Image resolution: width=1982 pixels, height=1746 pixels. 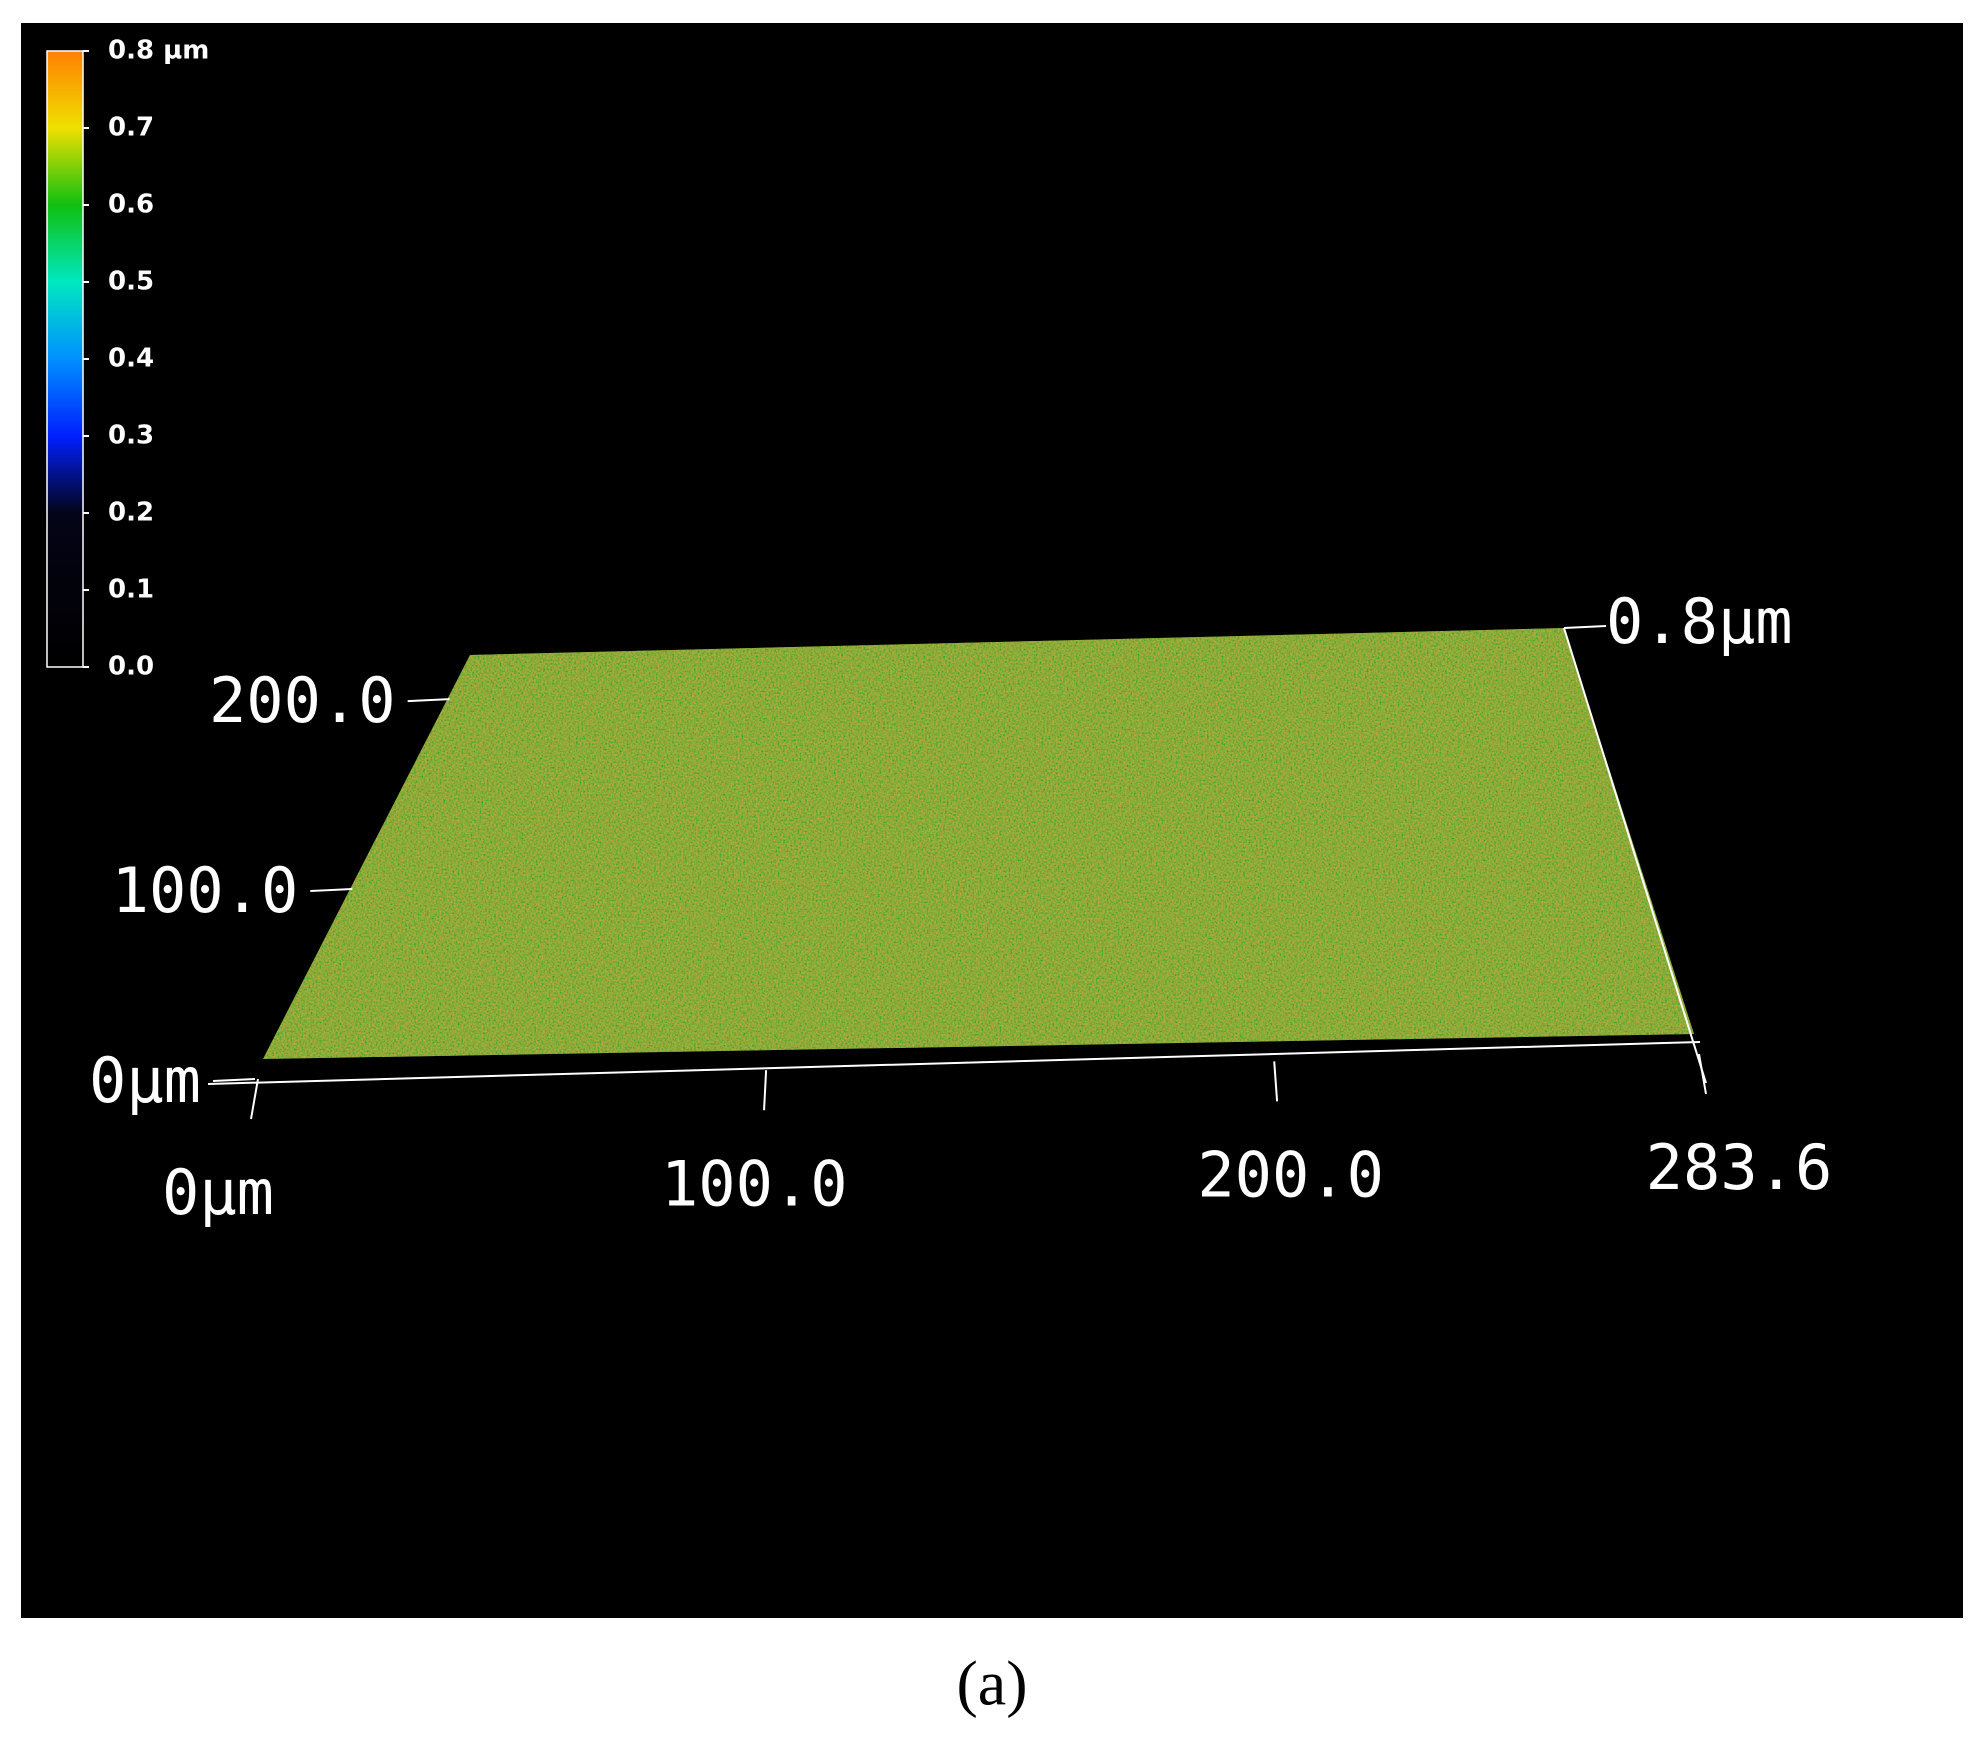 I want to click on x-tick-label: 0μm, so click(x=218, y=1192).